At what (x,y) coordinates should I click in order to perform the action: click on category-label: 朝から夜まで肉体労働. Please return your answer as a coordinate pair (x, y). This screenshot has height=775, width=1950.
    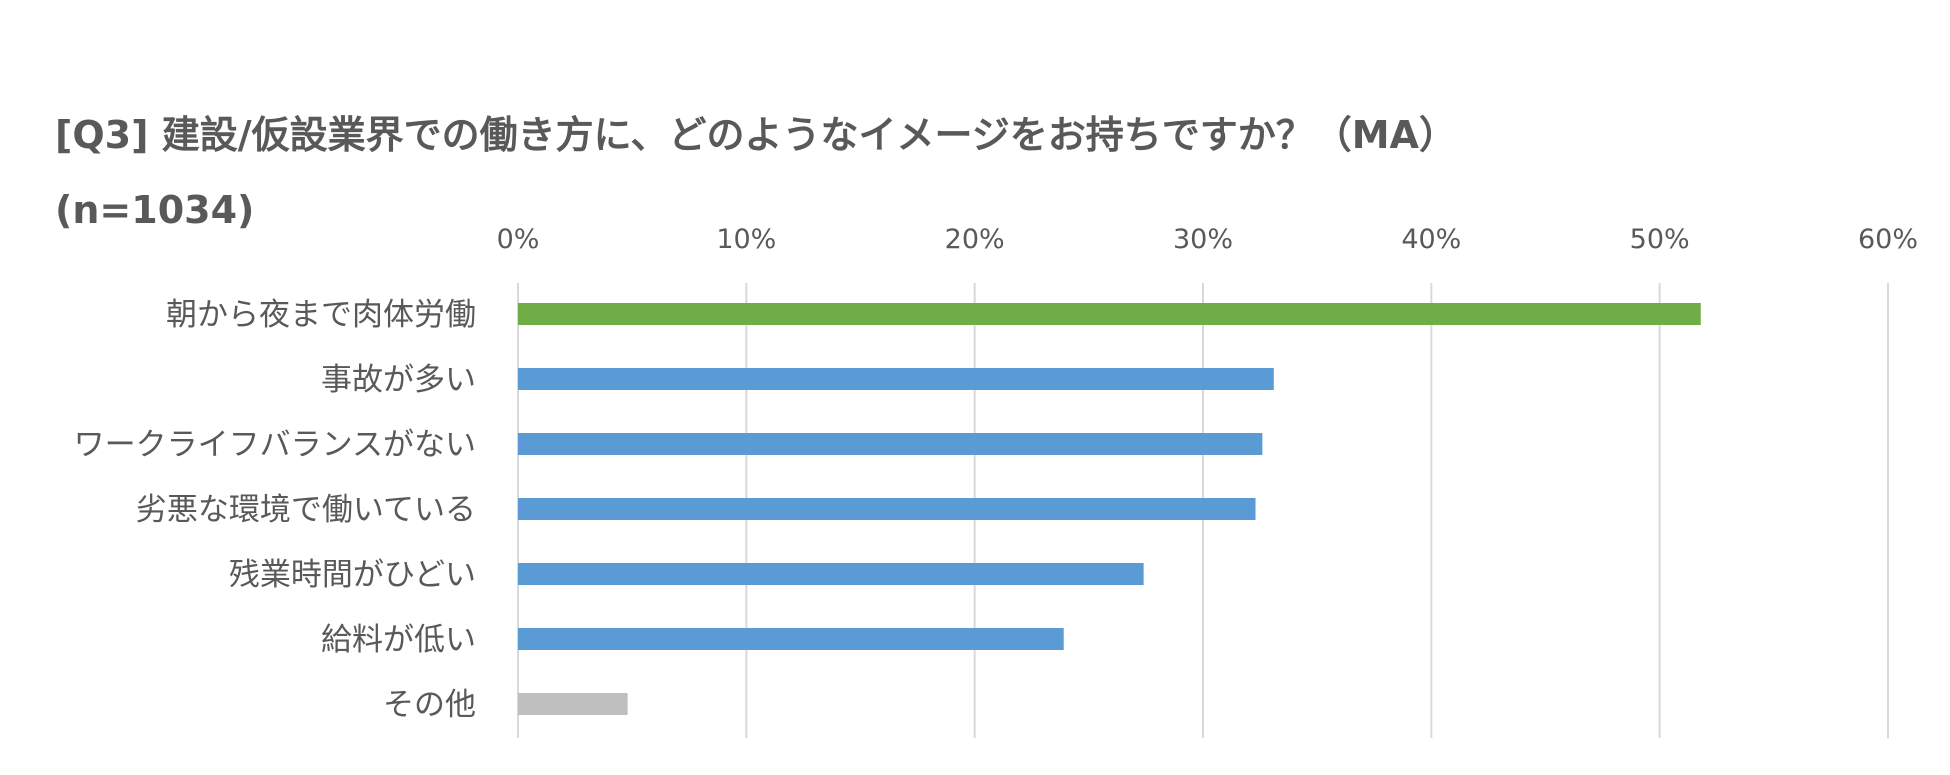
    Looking at the image, I should click on (321, 315).